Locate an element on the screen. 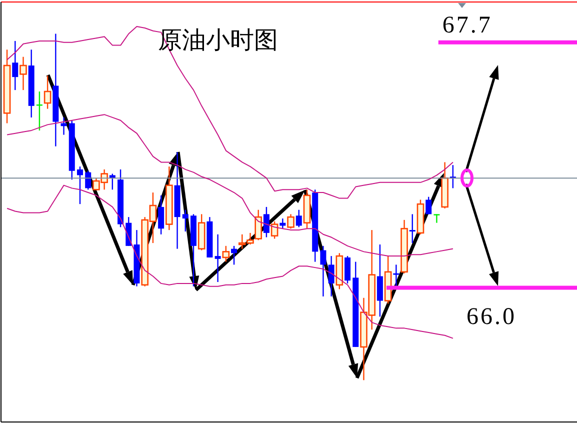  ref-line-label: 66.0 is located at coordinates (491, 317).